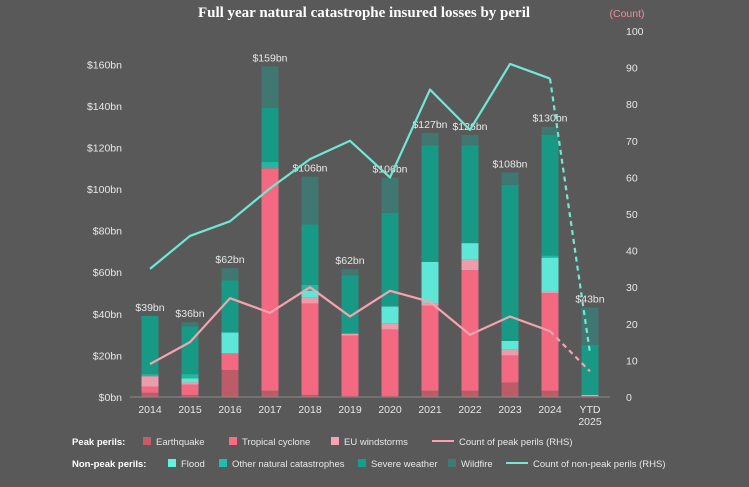 Image resolution: width=749 pixels, height=487 pixels. Describe the element at coordinates (477, 464) in the screenshot. I see `legend-label-wildfire: Wildfire` at that location.